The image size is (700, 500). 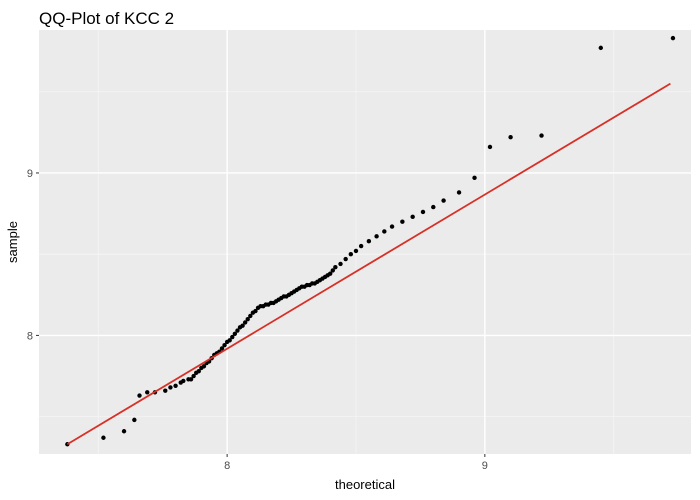 I want to click on y-axis-ticks: 89, so click(x=33, y=255).